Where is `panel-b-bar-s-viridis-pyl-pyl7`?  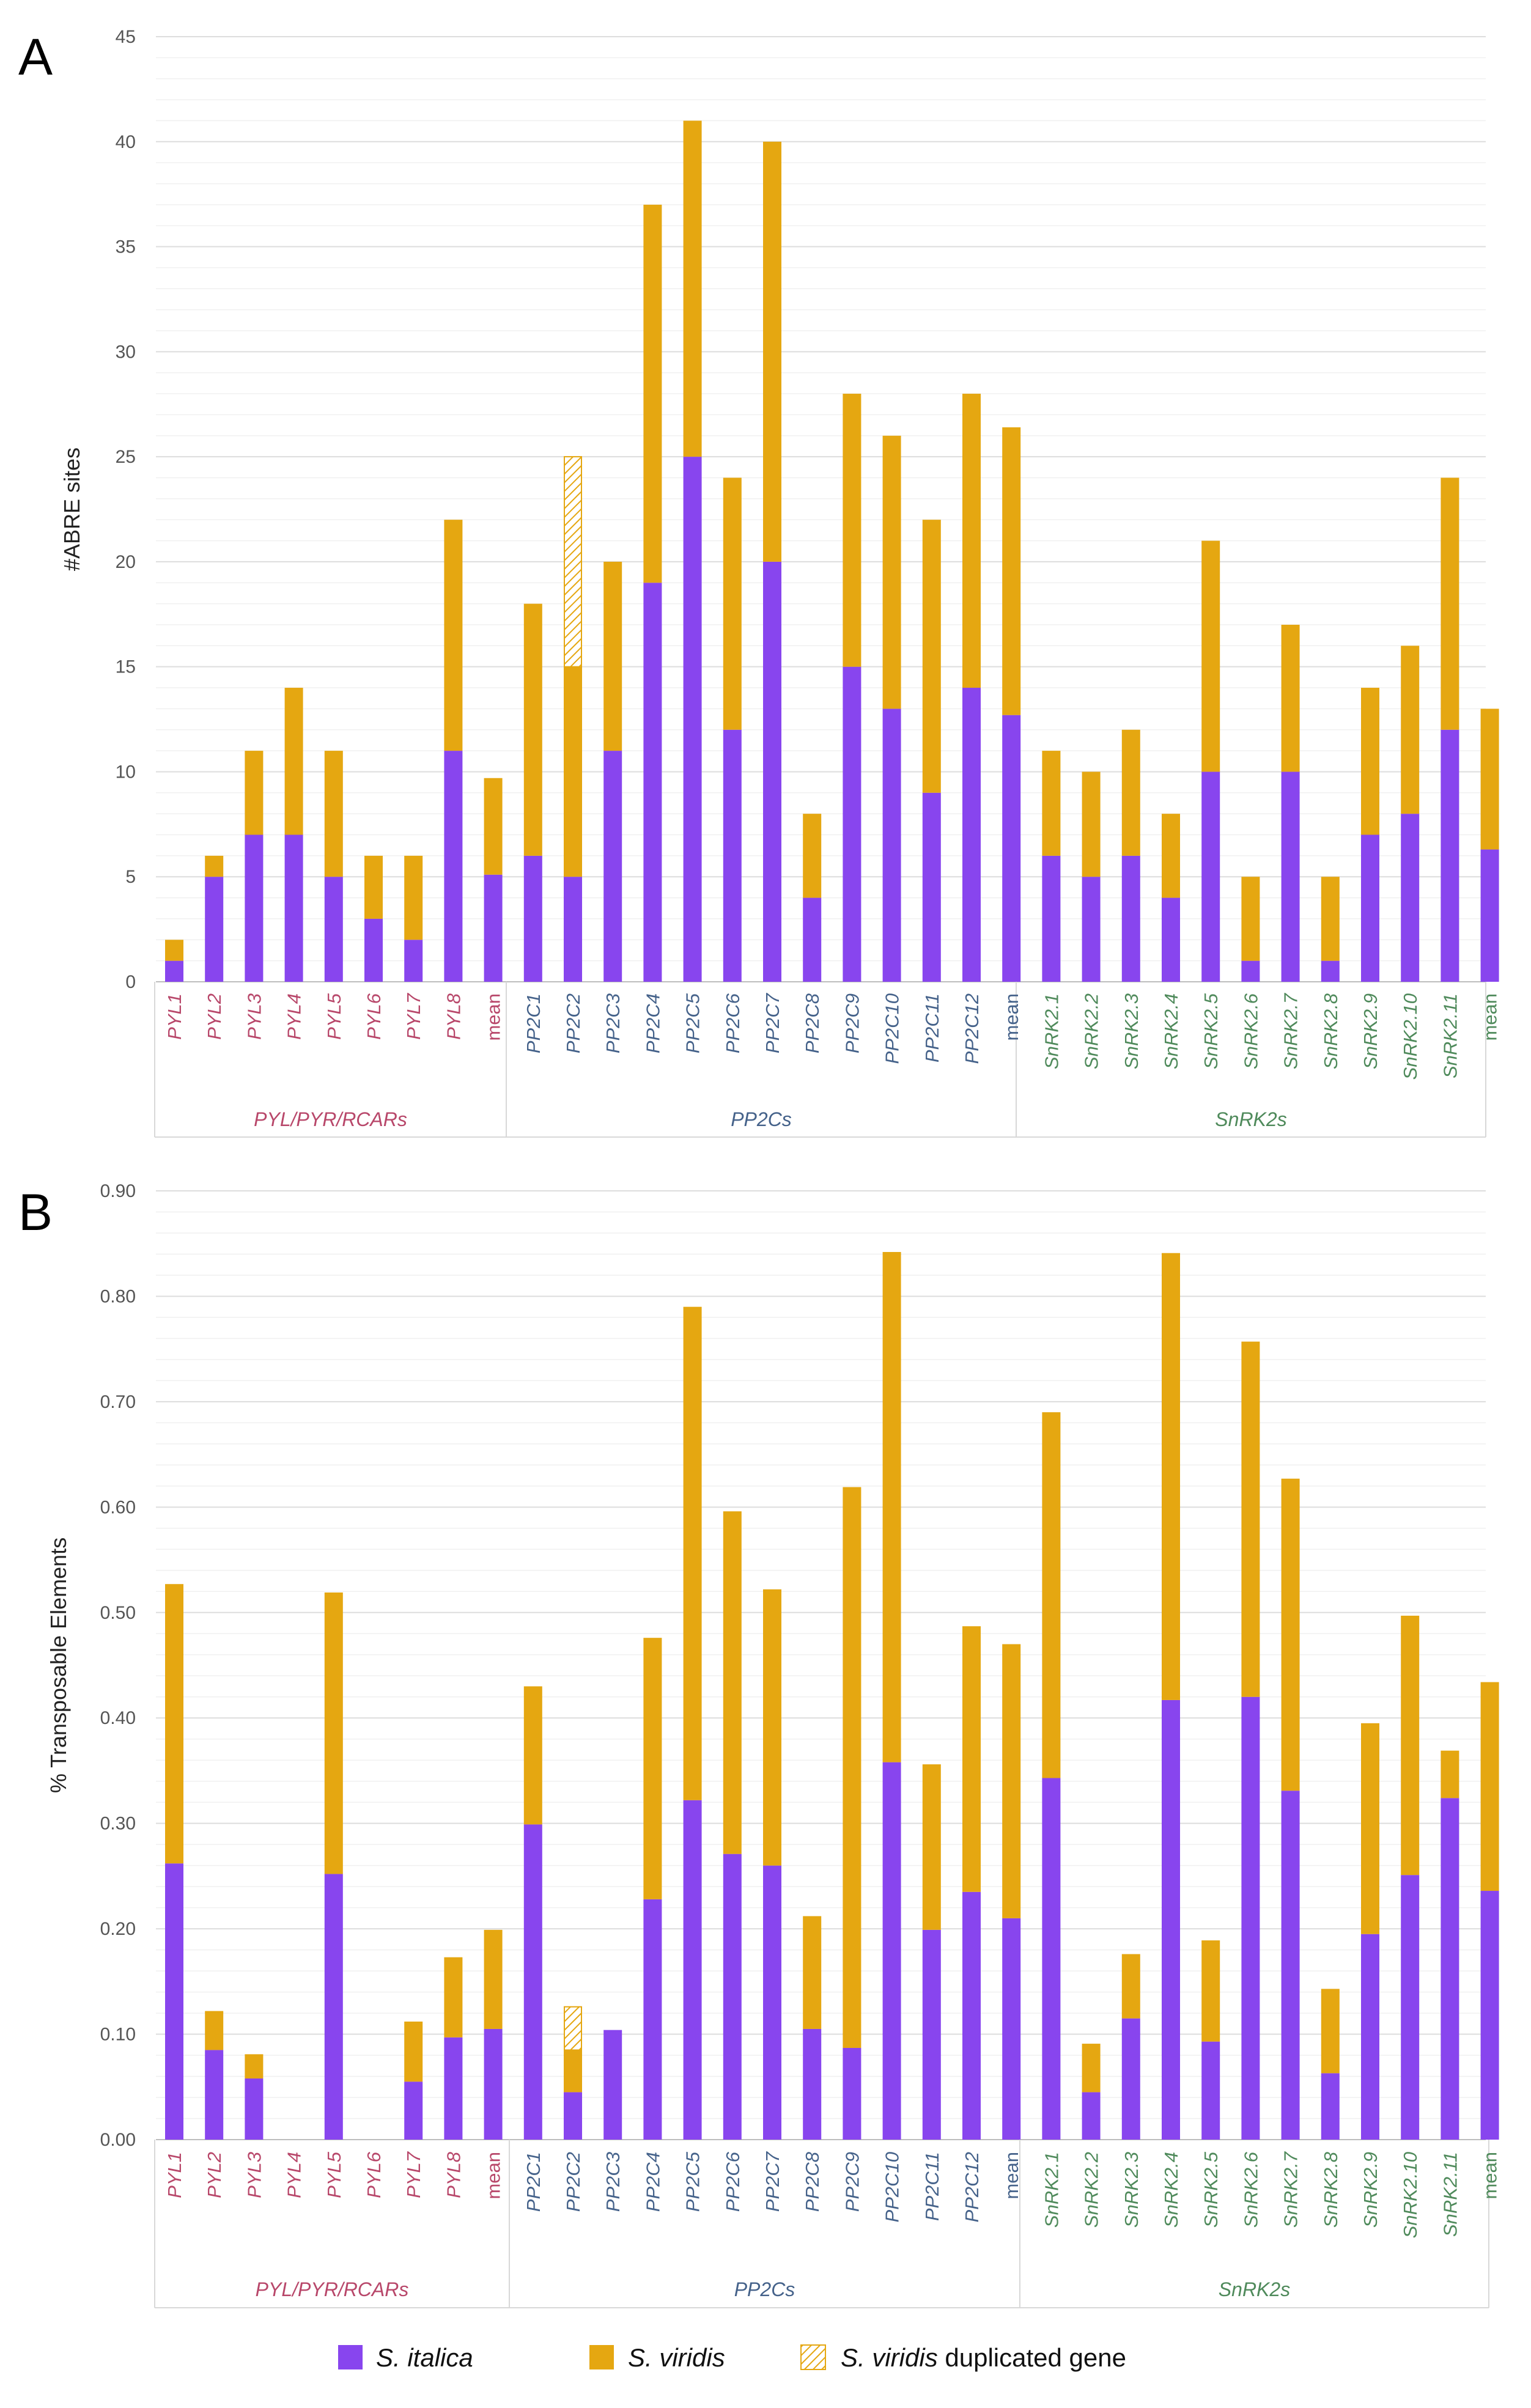
panel-b-bar-s-viridis-pyl-pyl7 is located at coordinates (413, 2051).